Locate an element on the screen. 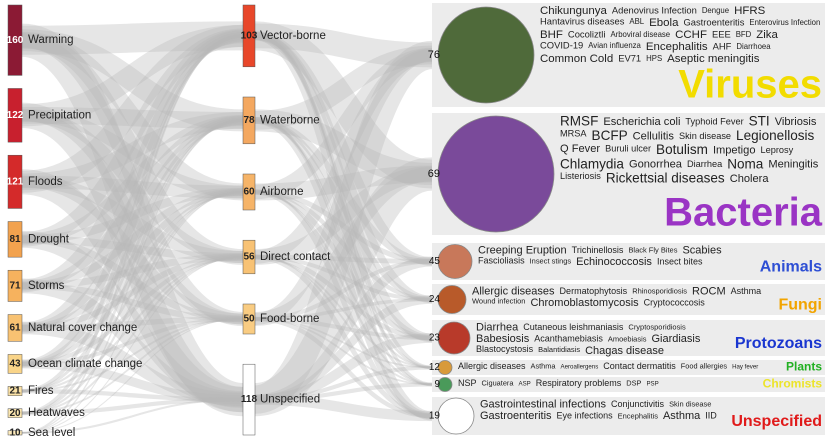 Image resolution: width=835 pixels, height=444 pixels. disease-word: Ebola is located at coordinates (664, 23).